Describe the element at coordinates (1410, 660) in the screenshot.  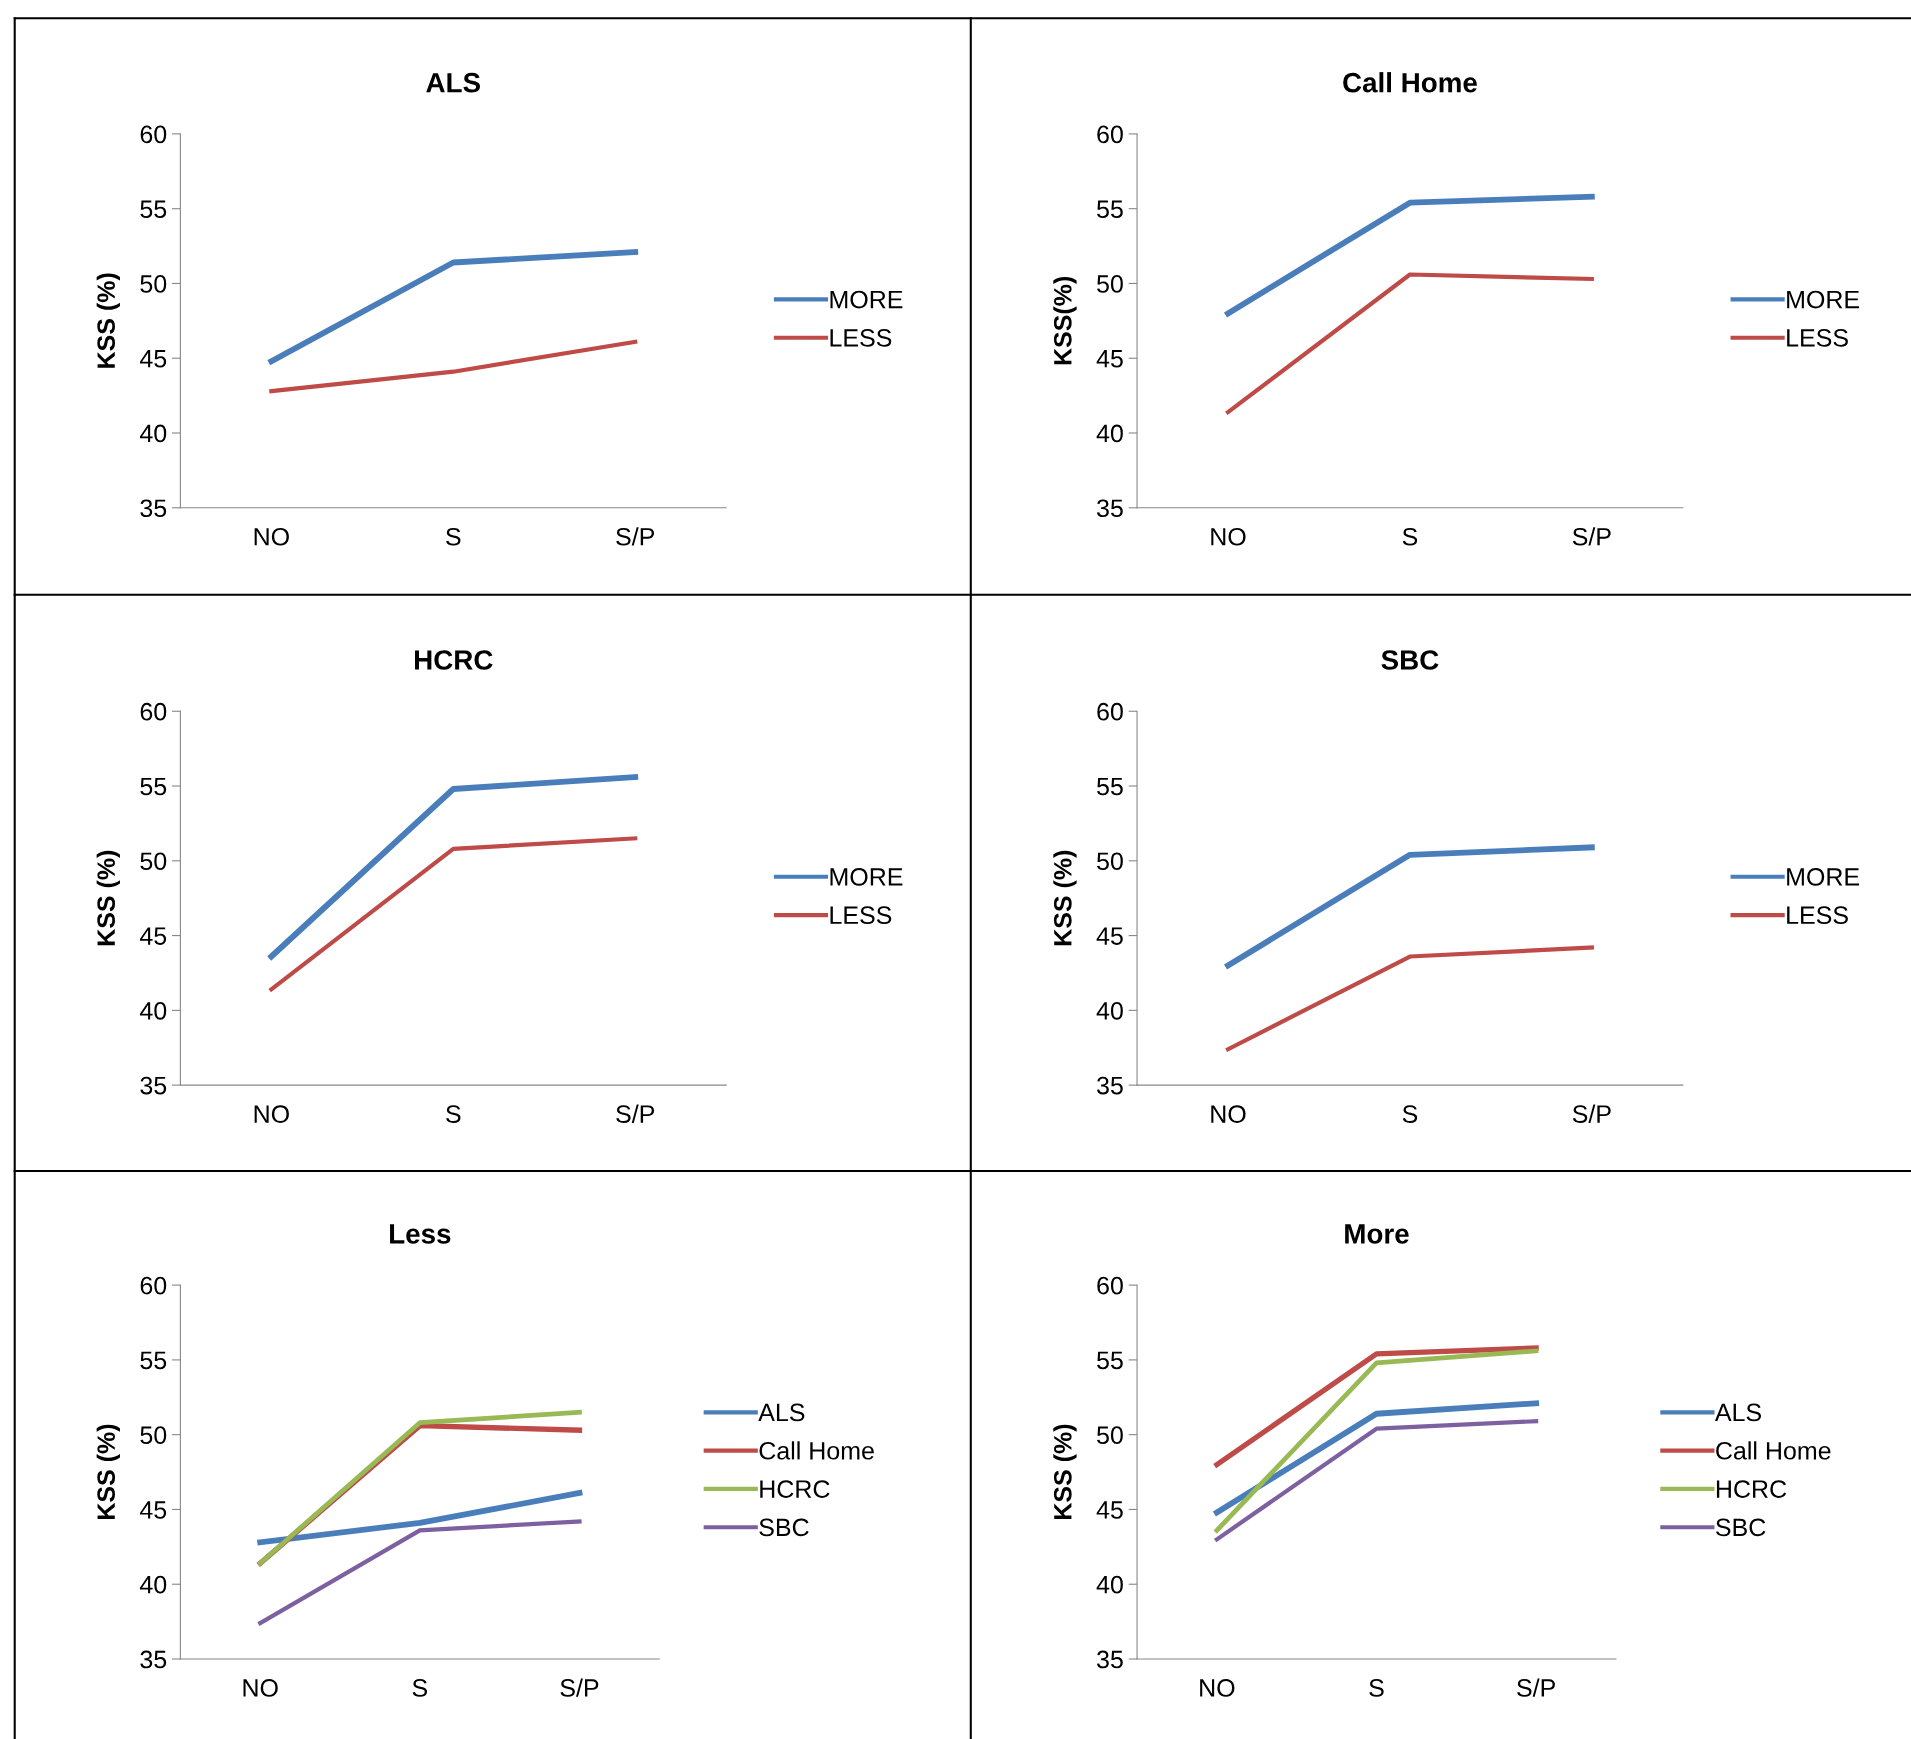
I see `chart-title: SBC` at that location.